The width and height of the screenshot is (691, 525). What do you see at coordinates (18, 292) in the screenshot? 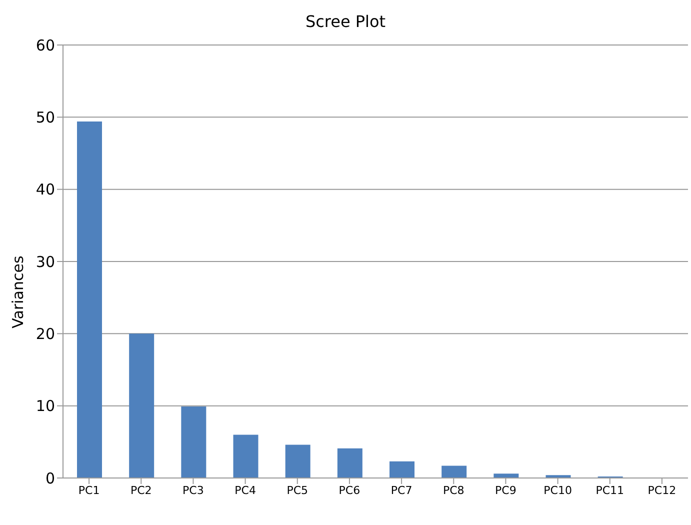
I see `y-axis-title: Variances` at bounding box center [18, 292].